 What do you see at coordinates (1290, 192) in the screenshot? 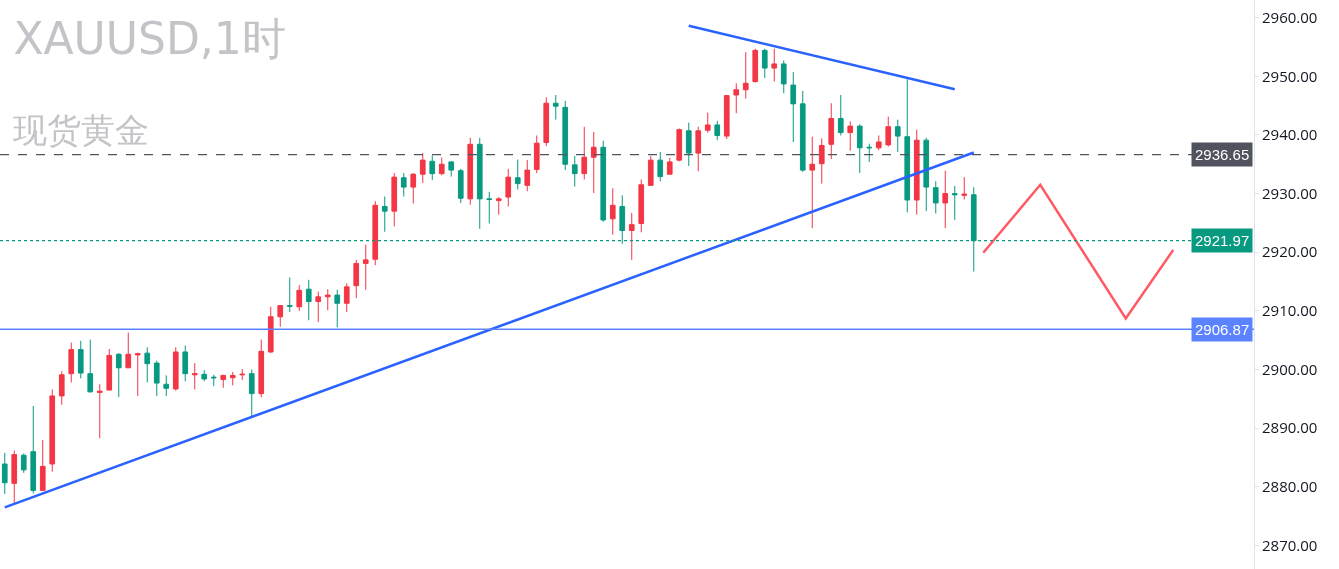
I see `y-tick-label: 2930.00` at bounding box center [1290, 192].